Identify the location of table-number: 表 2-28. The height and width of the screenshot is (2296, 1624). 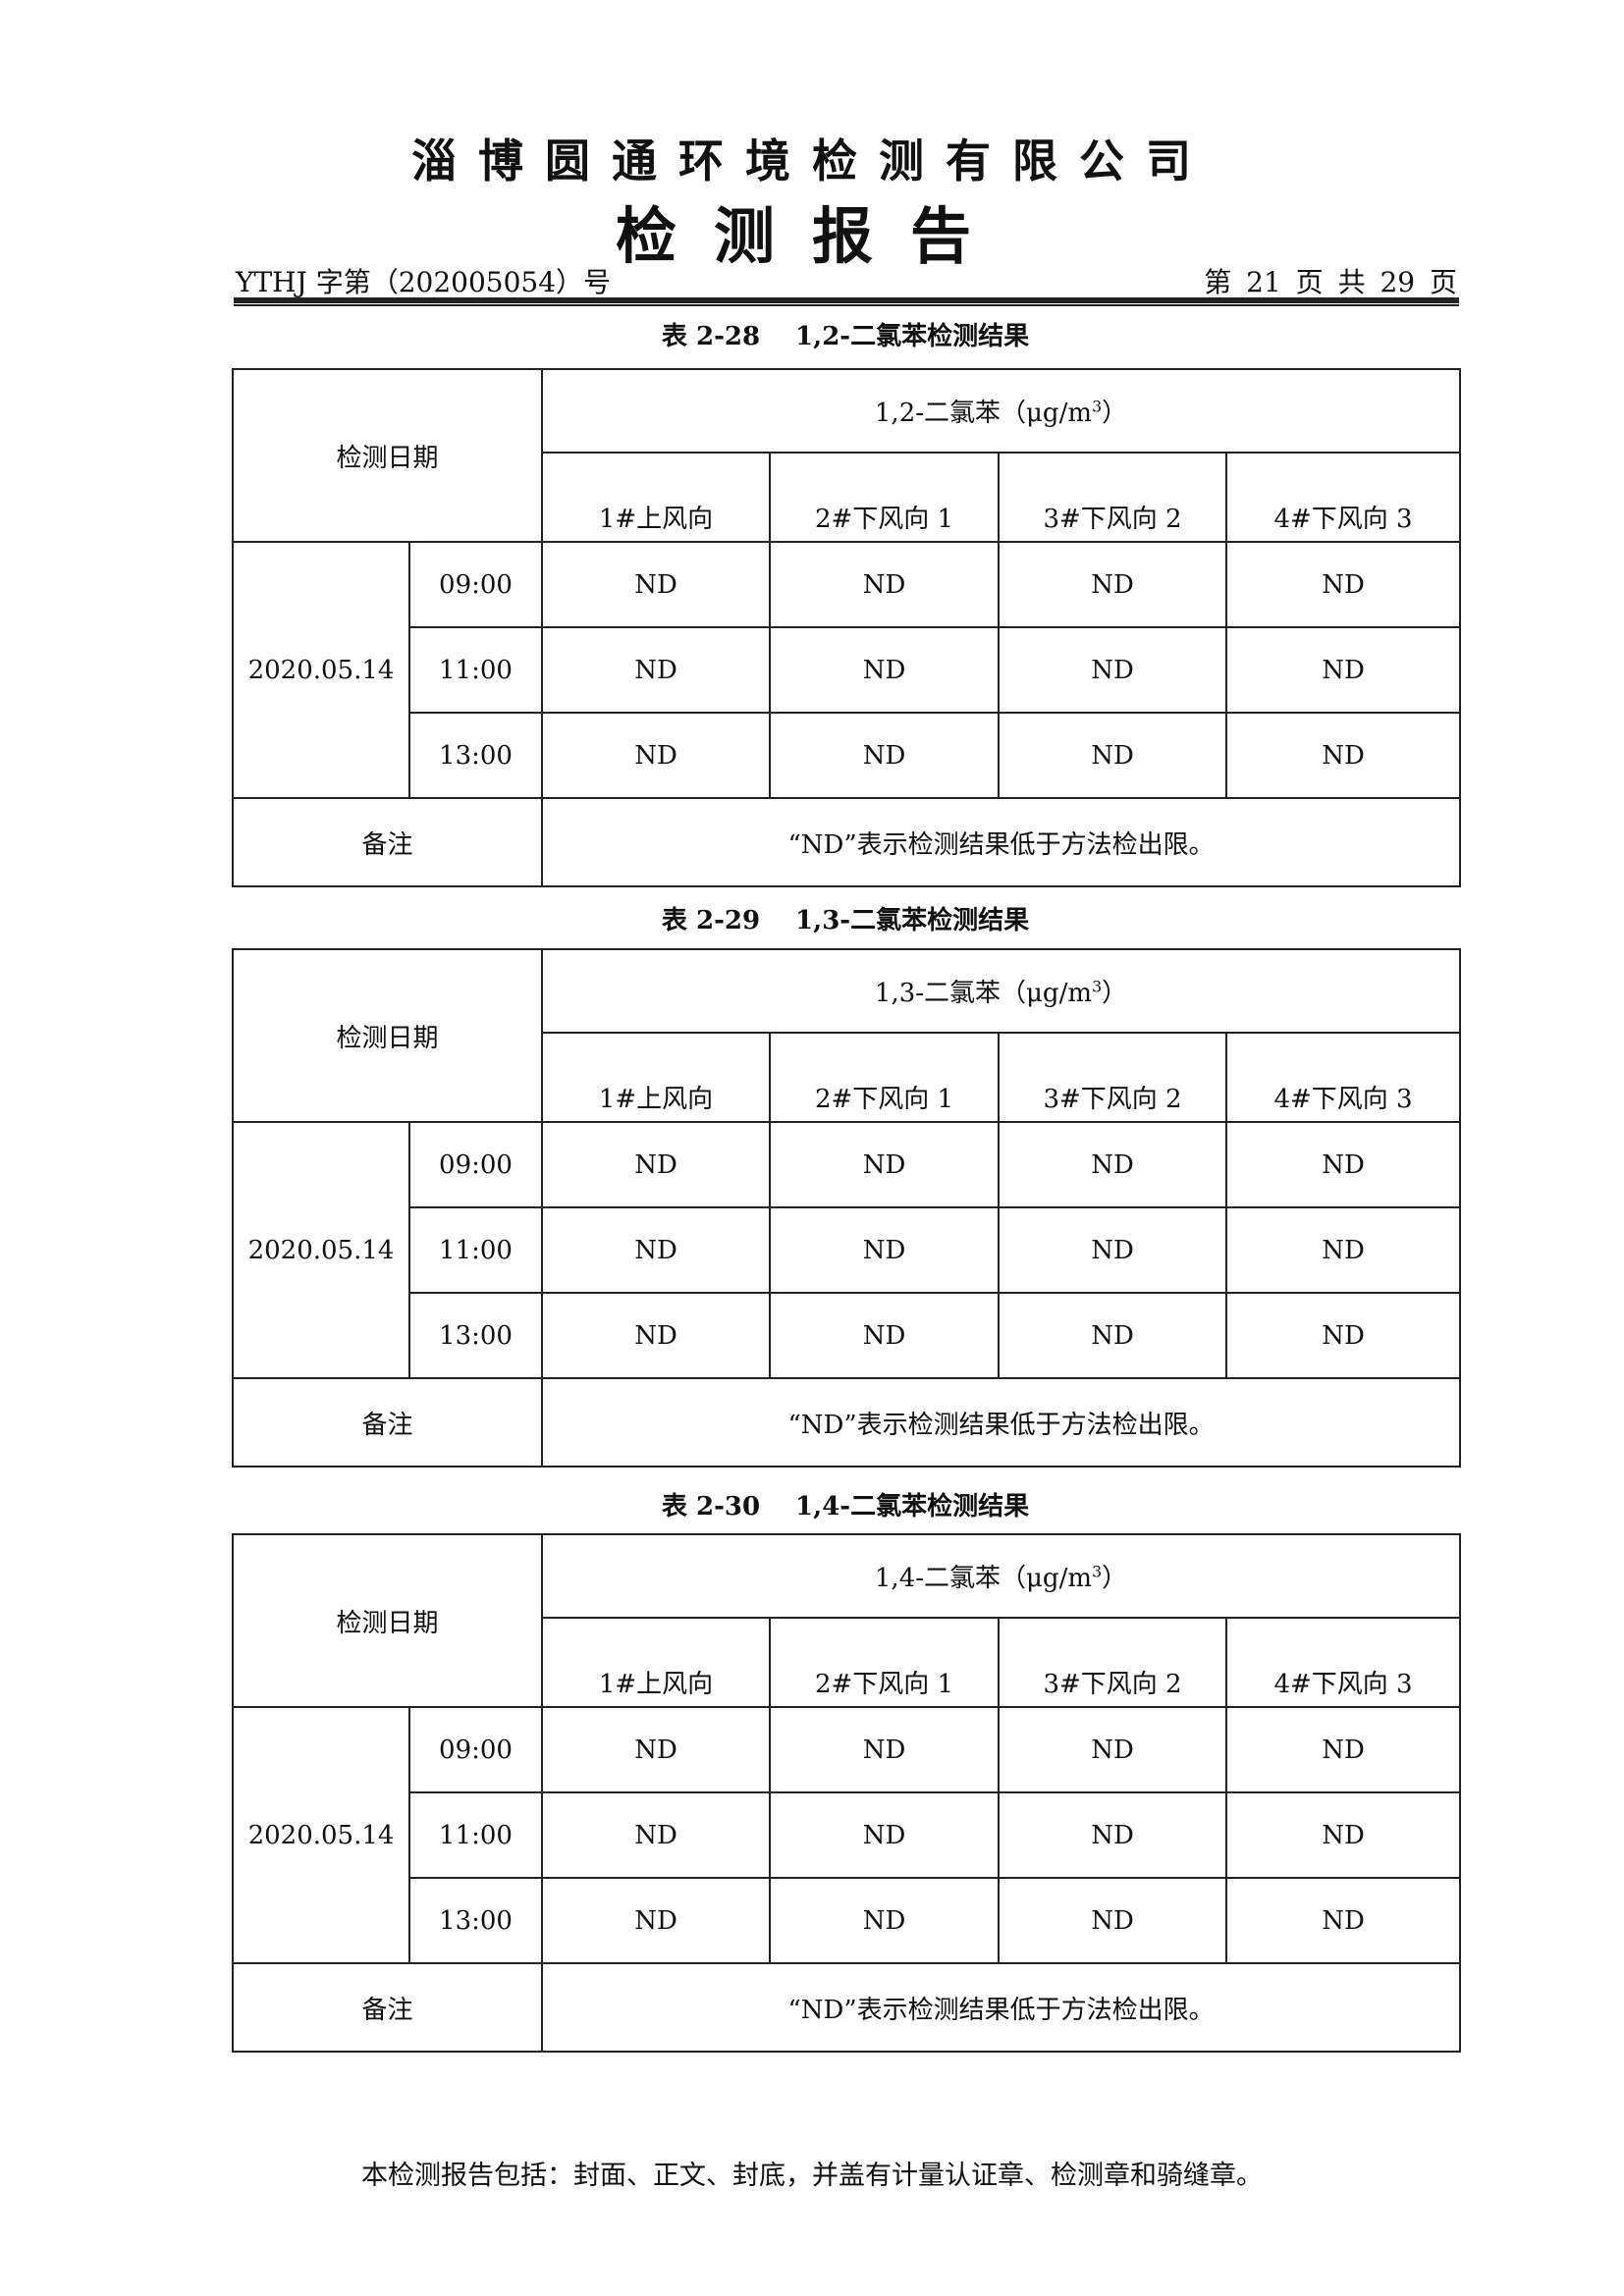
(711, 336).